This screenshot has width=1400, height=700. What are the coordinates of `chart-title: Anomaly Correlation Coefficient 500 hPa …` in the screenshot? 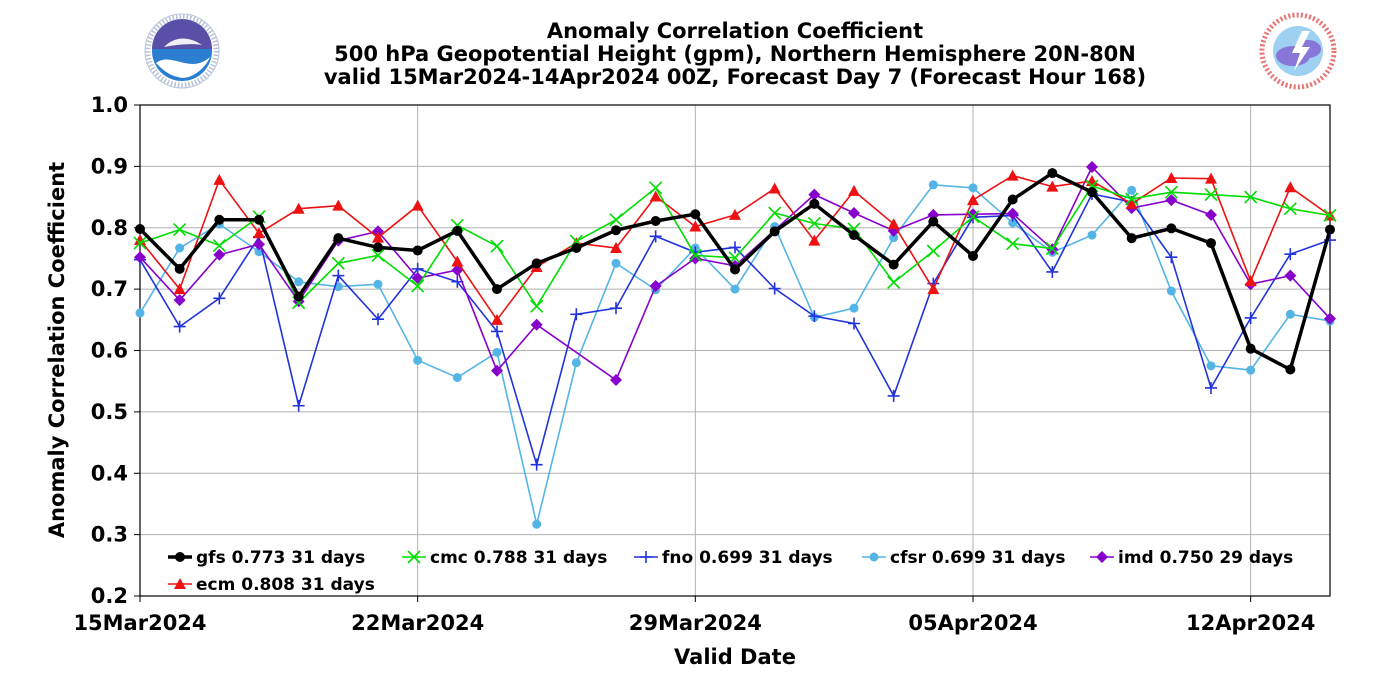 It's located at (735, 54).